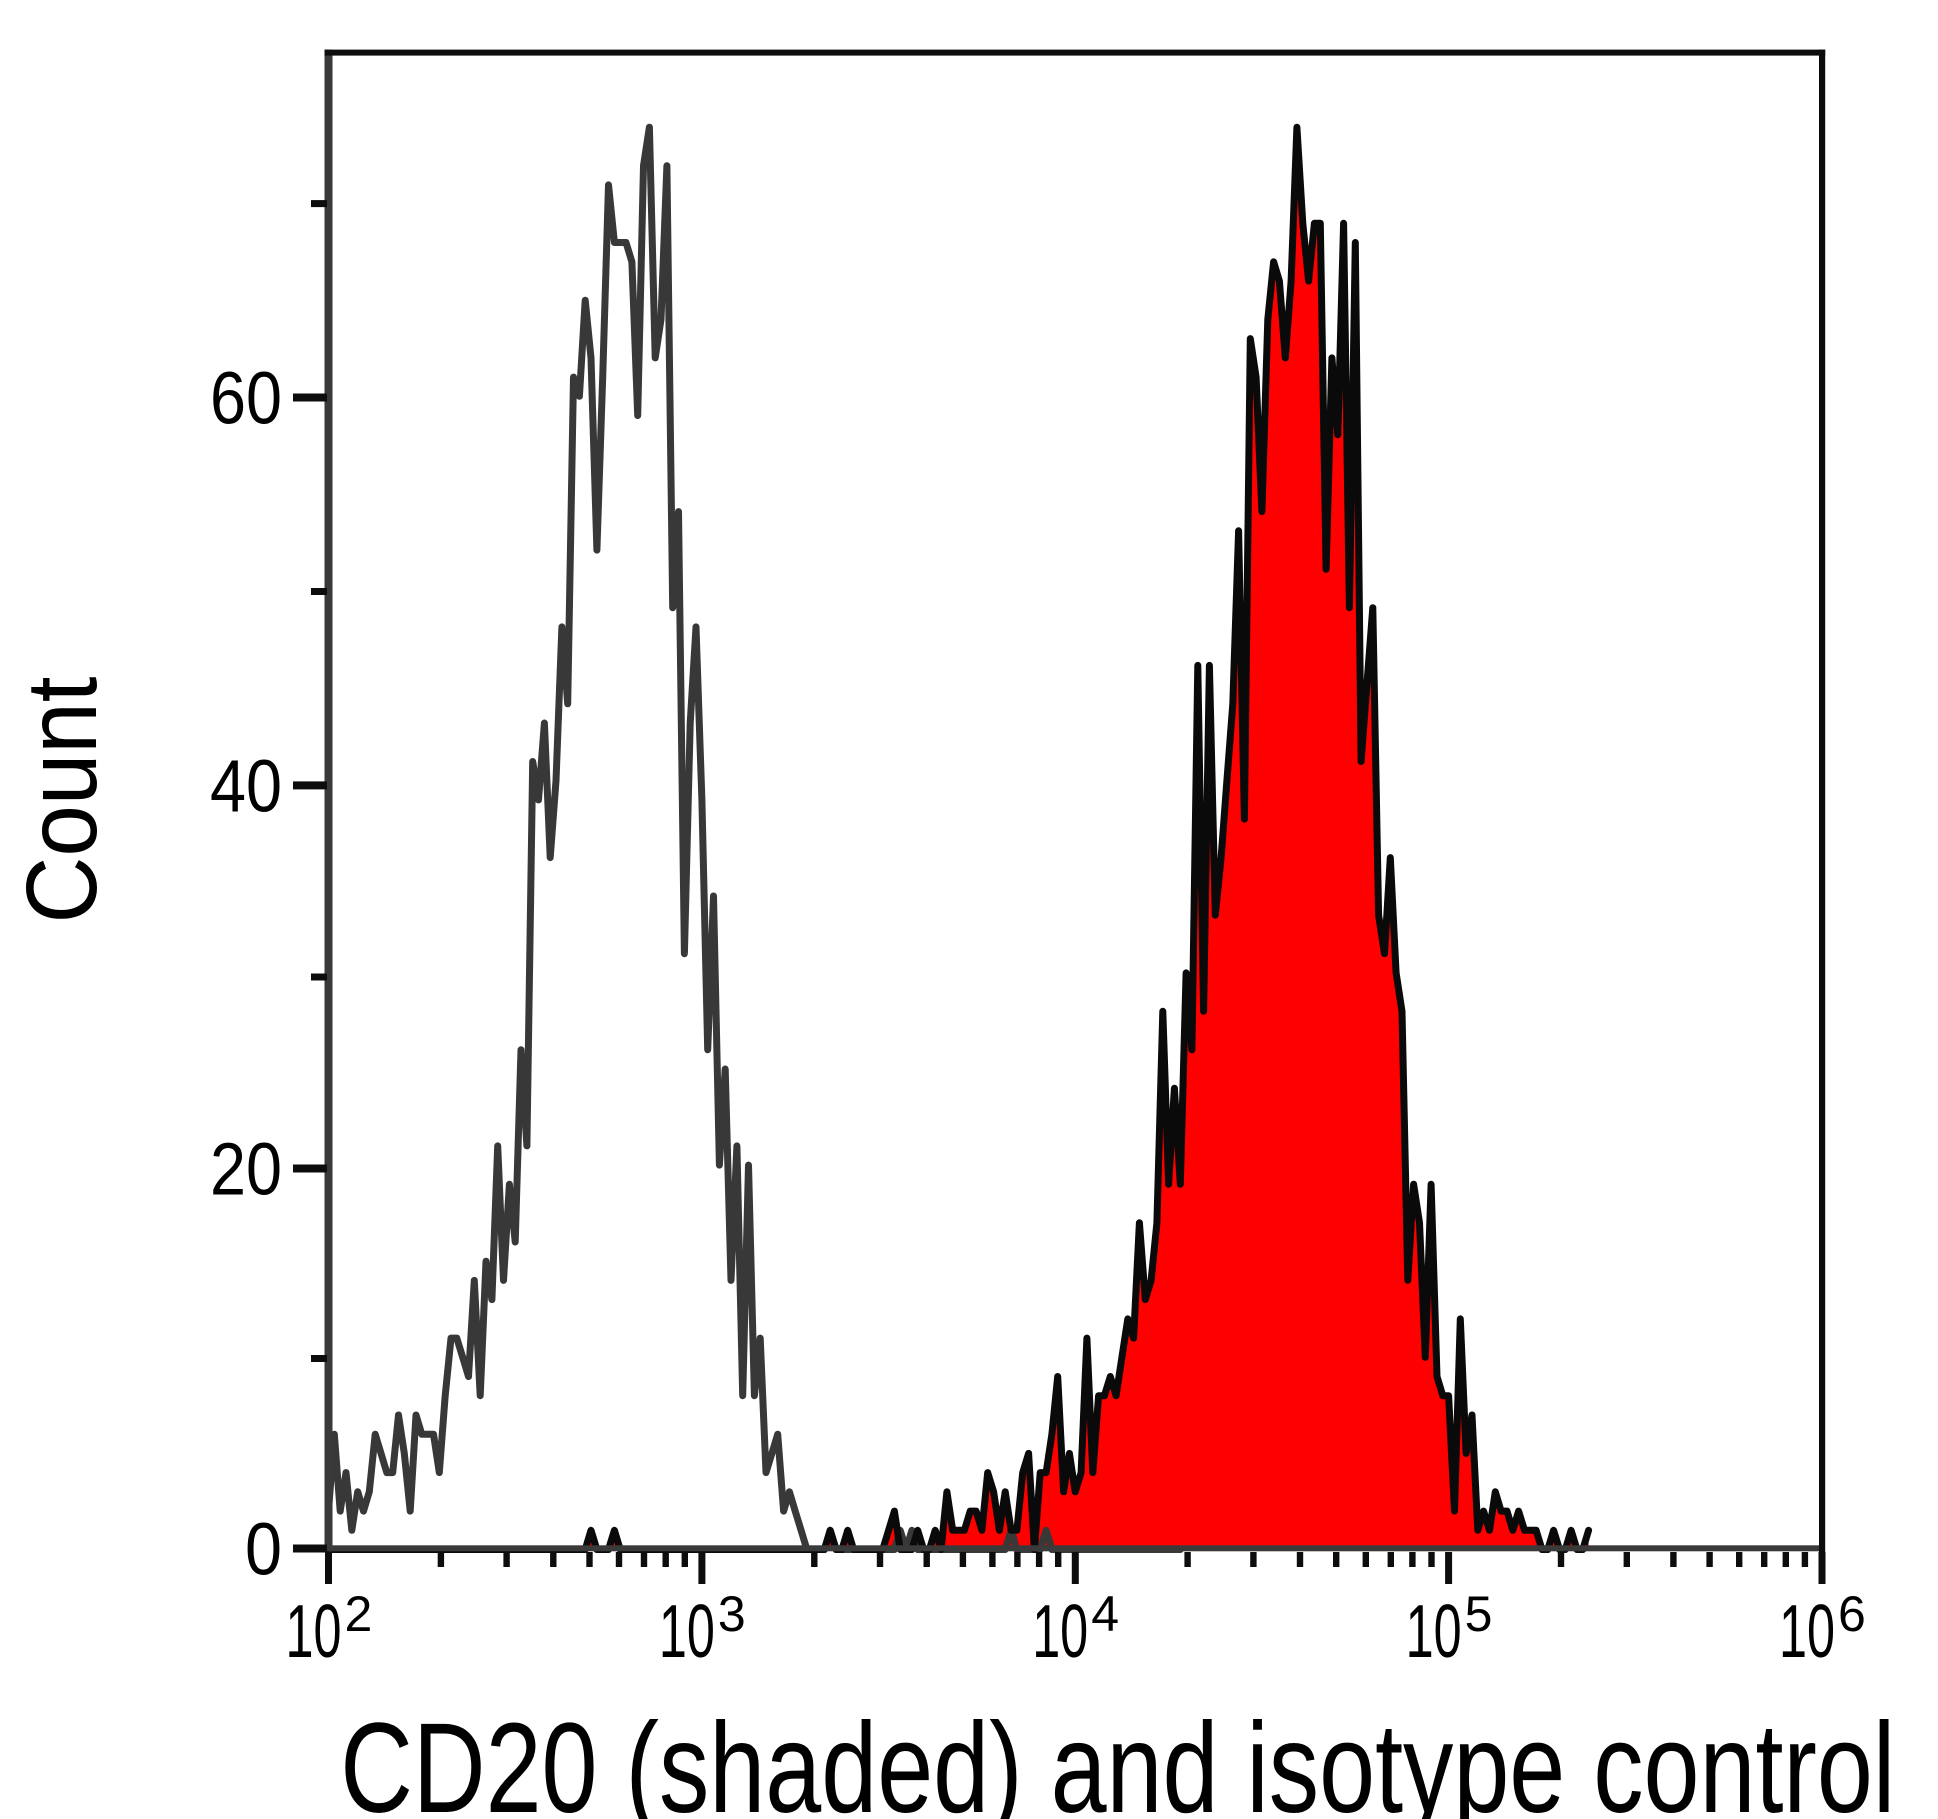 This screenshot has height=1819, width=1938. I want to click on svg-text:CD20 (shaded) and isotype cont: CD20 (shaded) and isotype control, so click(1117, 1758).